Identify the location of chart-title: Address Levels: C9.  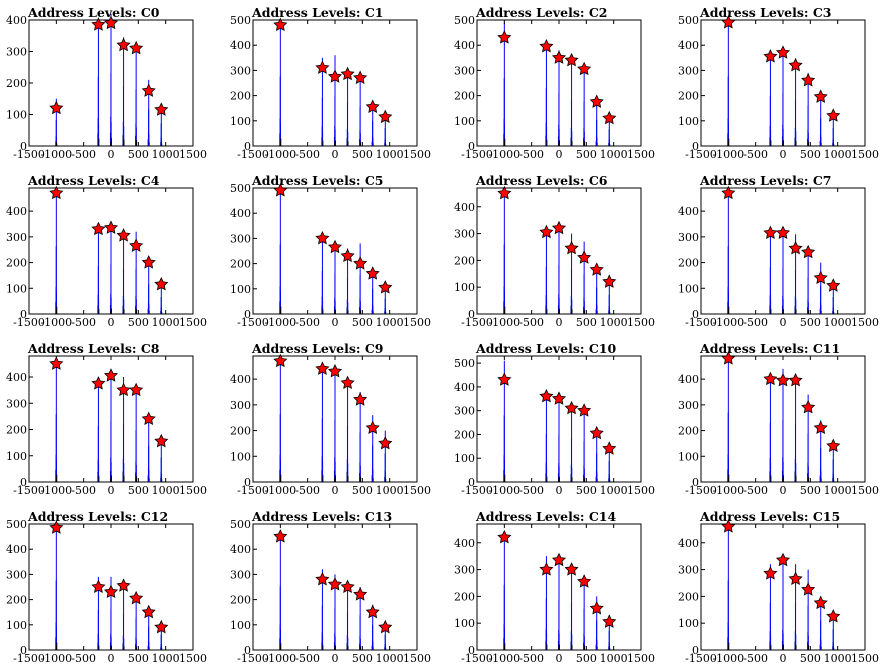
(318, 348).